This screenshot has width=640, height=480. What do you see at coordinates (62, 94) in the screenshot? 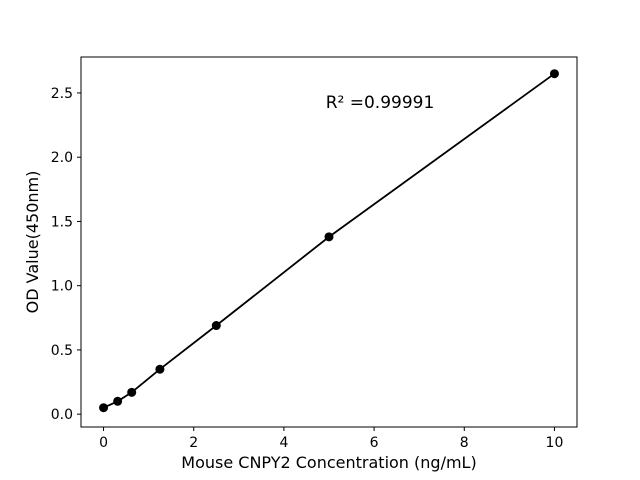
I see `y-tick-label: 2.5` at bounding box center [62, 94].